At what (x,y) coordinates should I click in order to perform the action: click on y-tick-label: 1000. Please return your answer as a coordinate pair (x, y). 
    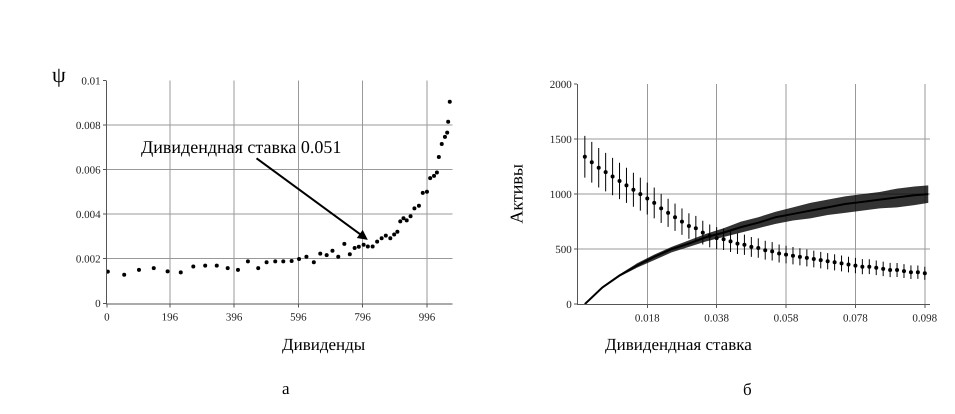
    Looking at the image, I should click on (561, 194).